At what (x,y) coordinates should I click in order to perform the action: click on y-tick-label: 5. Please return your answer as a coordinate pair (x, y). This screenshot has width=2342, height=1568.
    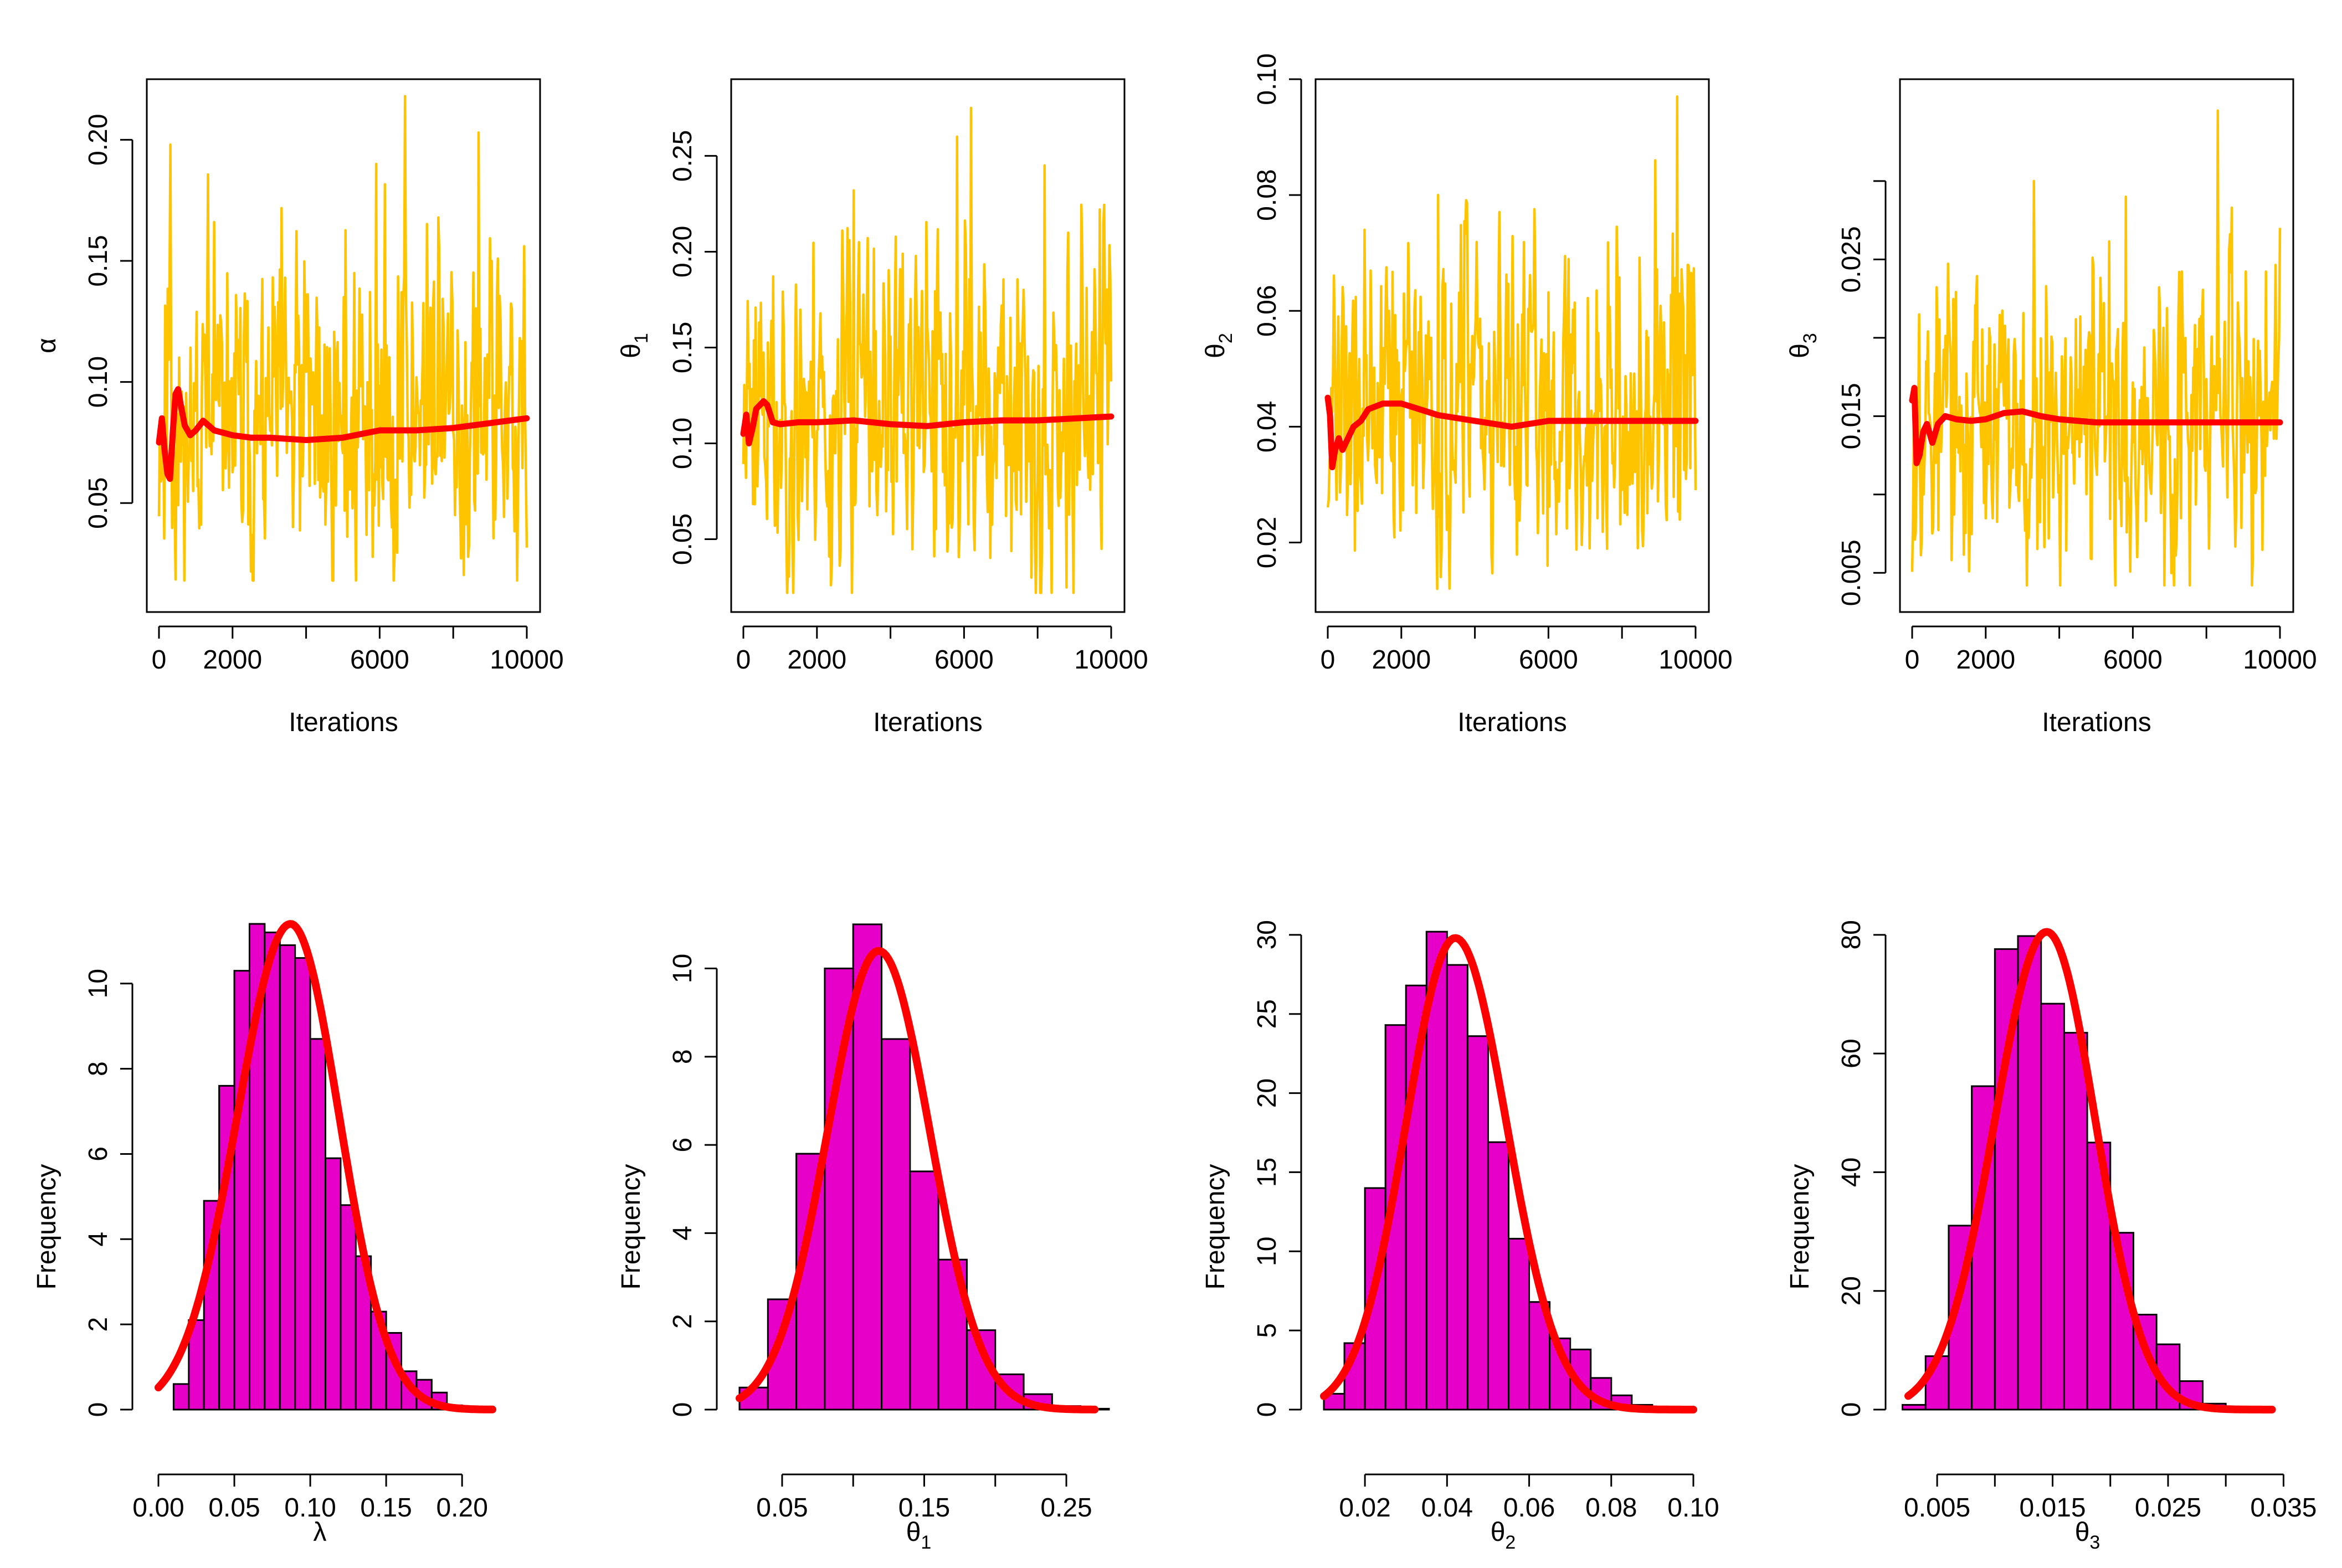
    Looking at the image, I should click on (1267, 1331).